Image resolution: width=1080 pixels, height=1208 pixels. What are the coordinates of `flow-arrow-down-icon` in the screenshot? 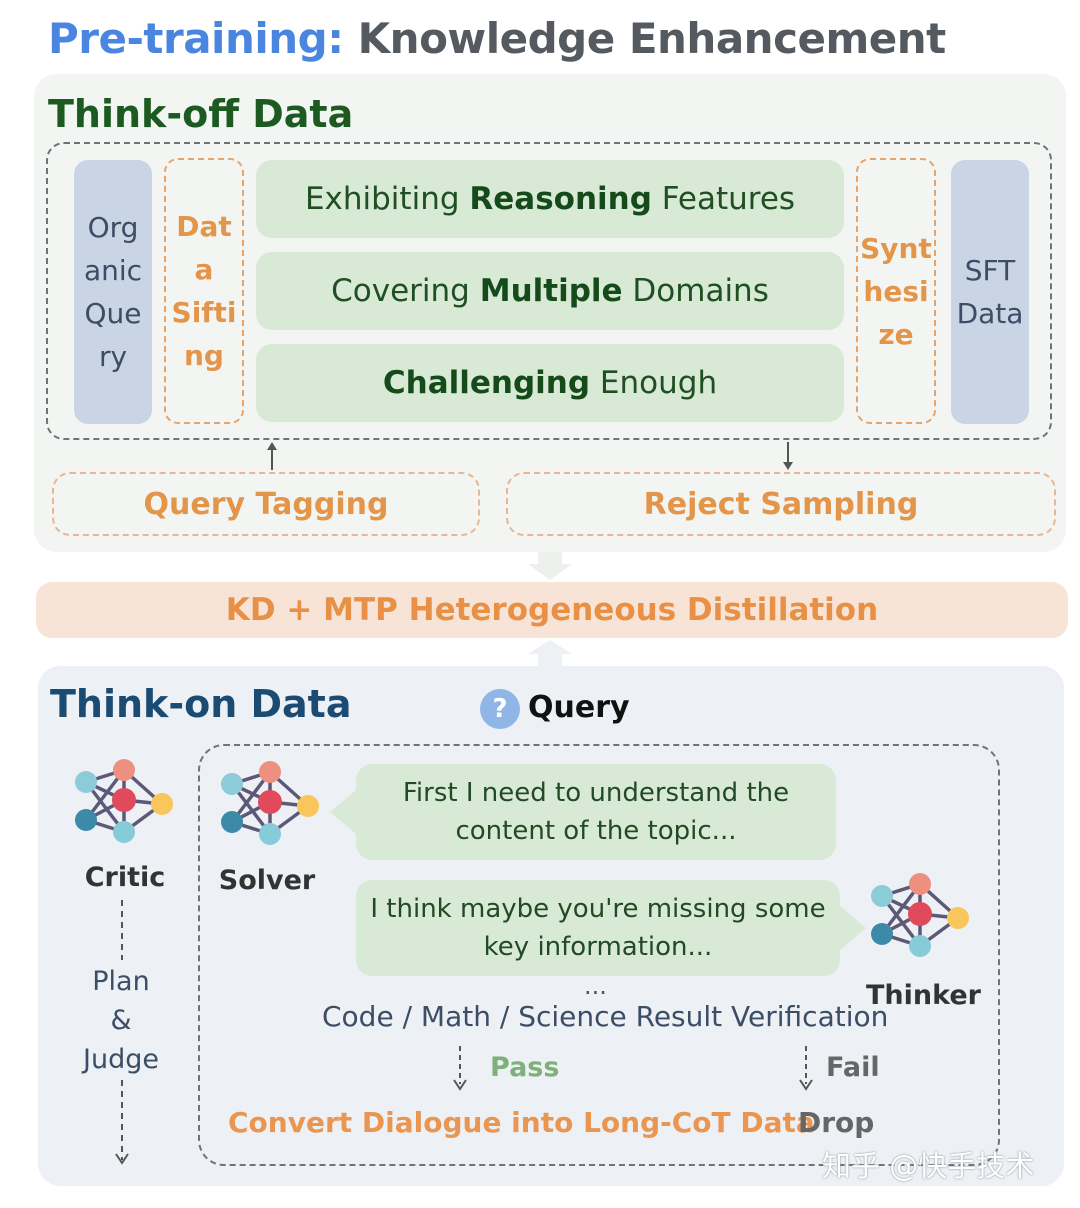 It's located at (550, 566).